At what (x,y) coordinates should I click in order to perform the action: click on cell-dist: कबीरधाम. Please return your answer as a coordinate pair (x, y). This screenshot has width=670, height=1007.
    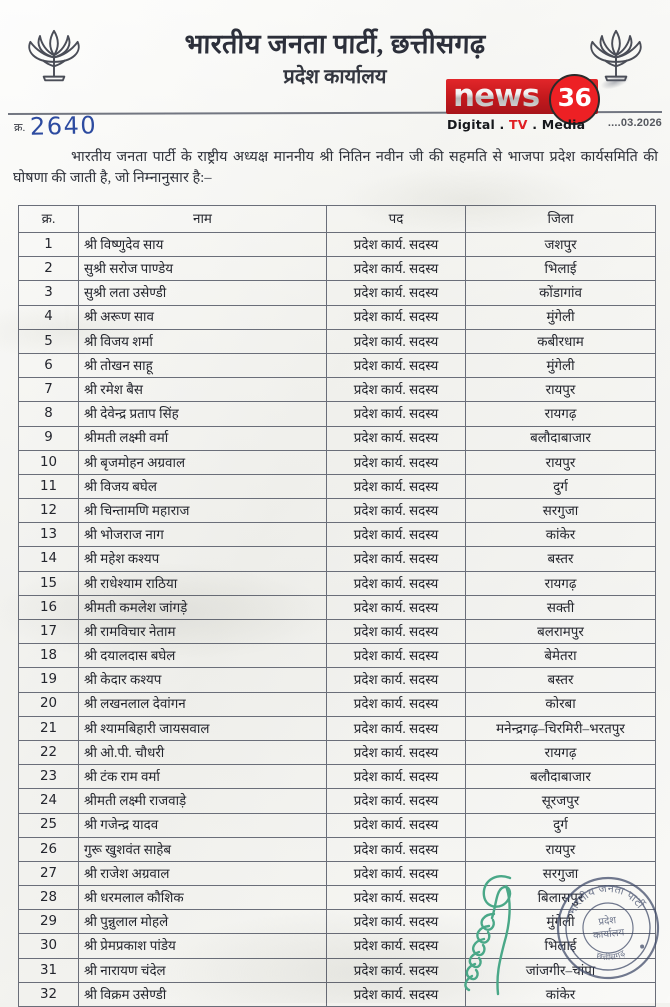
    Looking at the image, I should click on (560, 341).